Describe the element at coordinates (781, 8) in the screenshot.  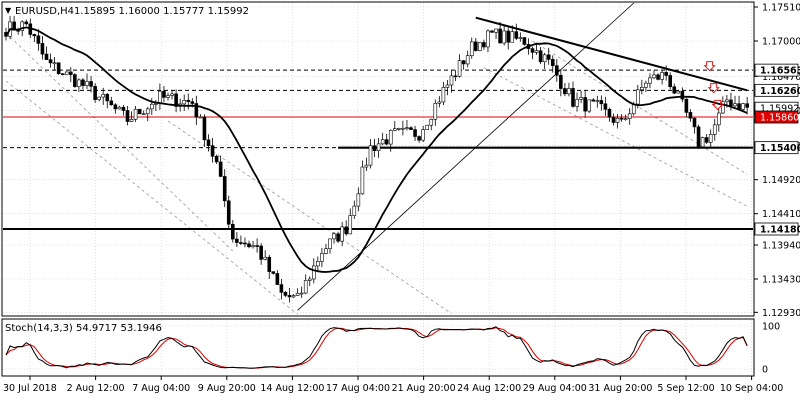
I see `y-tick-label: 1.17510` at that location.